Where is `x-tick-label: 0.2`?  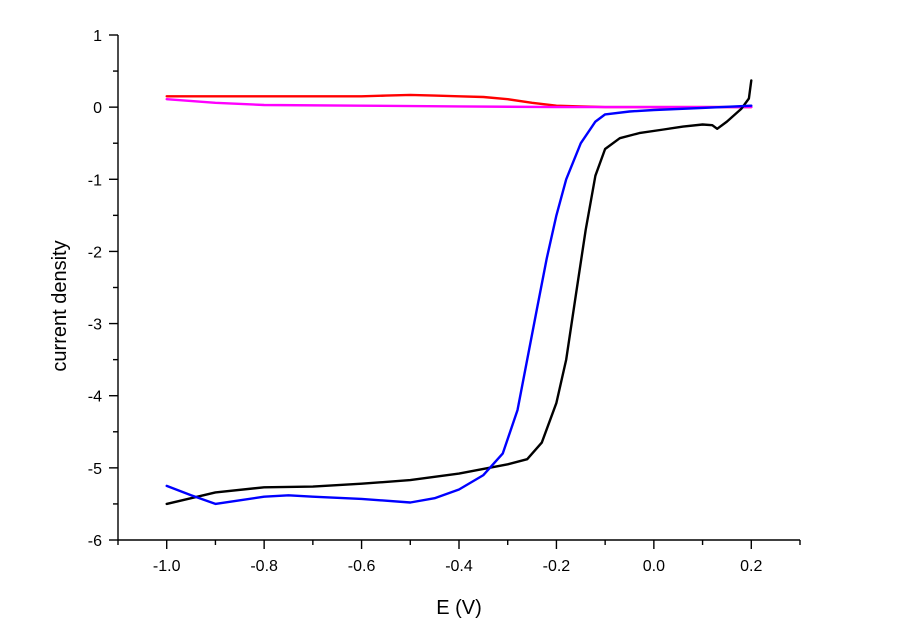 x-tick-label: 0.2 is located at coordinates (751, 566).